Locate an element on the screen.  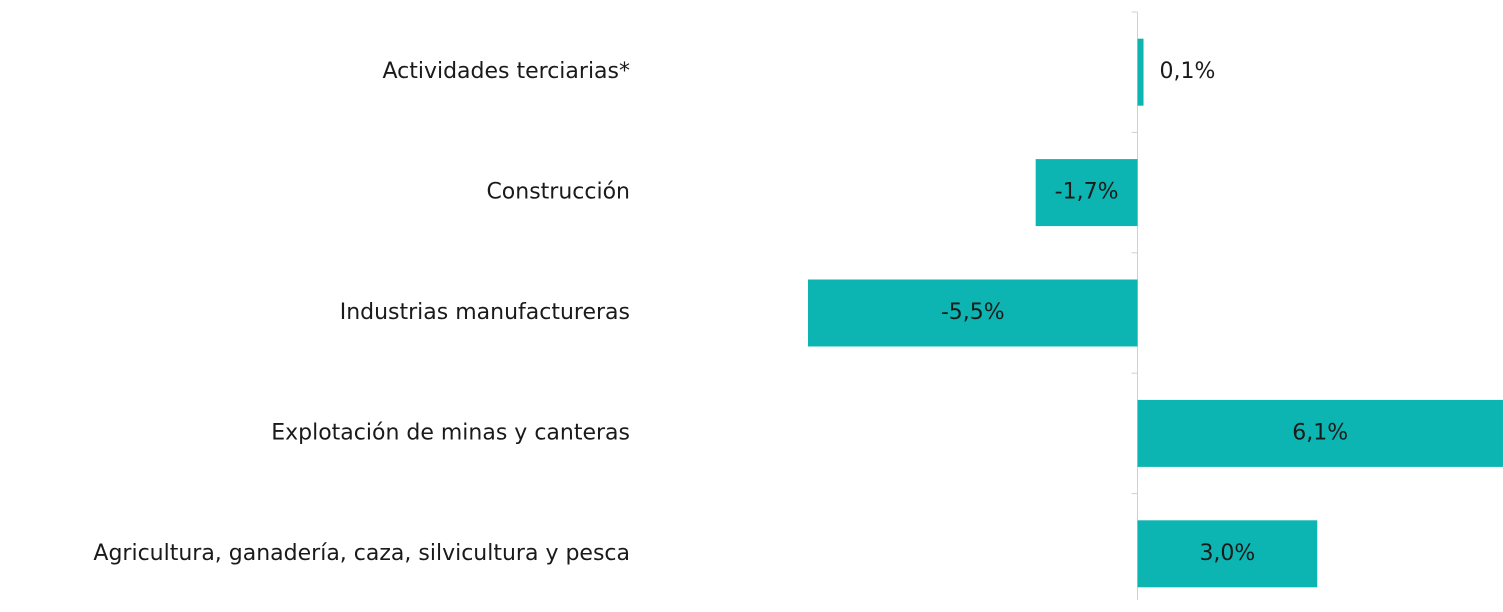
value-label: 0,1% is located at coordinates (1188, 71).